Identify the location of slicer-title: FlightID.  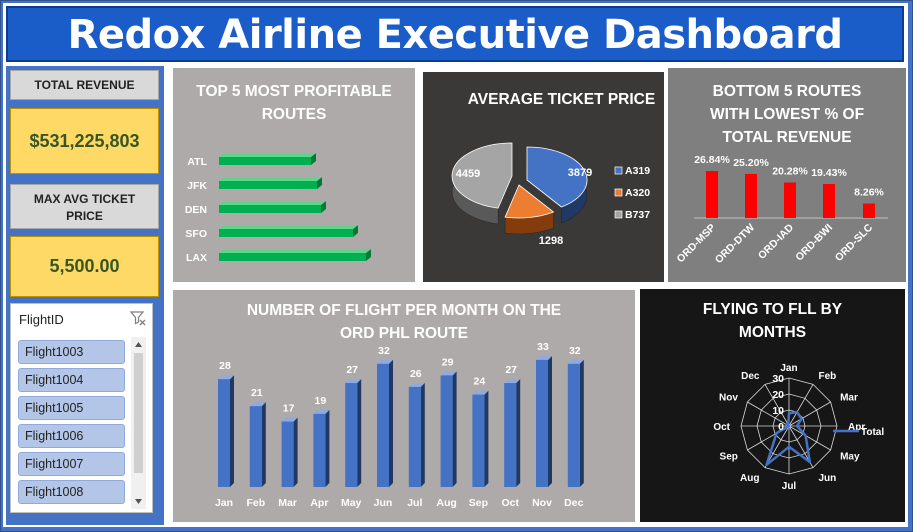
(41, 319).